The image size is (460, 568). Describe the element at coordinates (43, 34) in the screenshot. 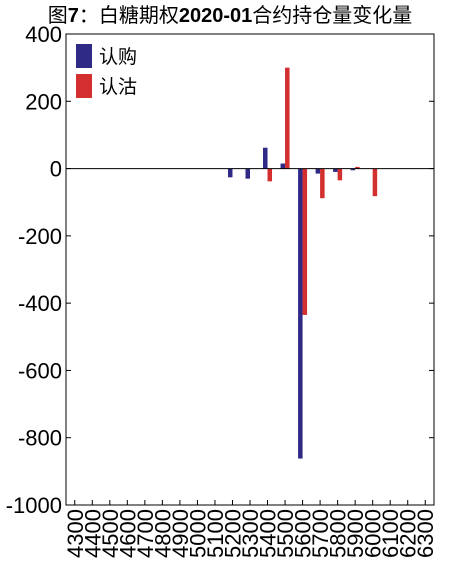

I see `y-tick-label: 400` at that location.